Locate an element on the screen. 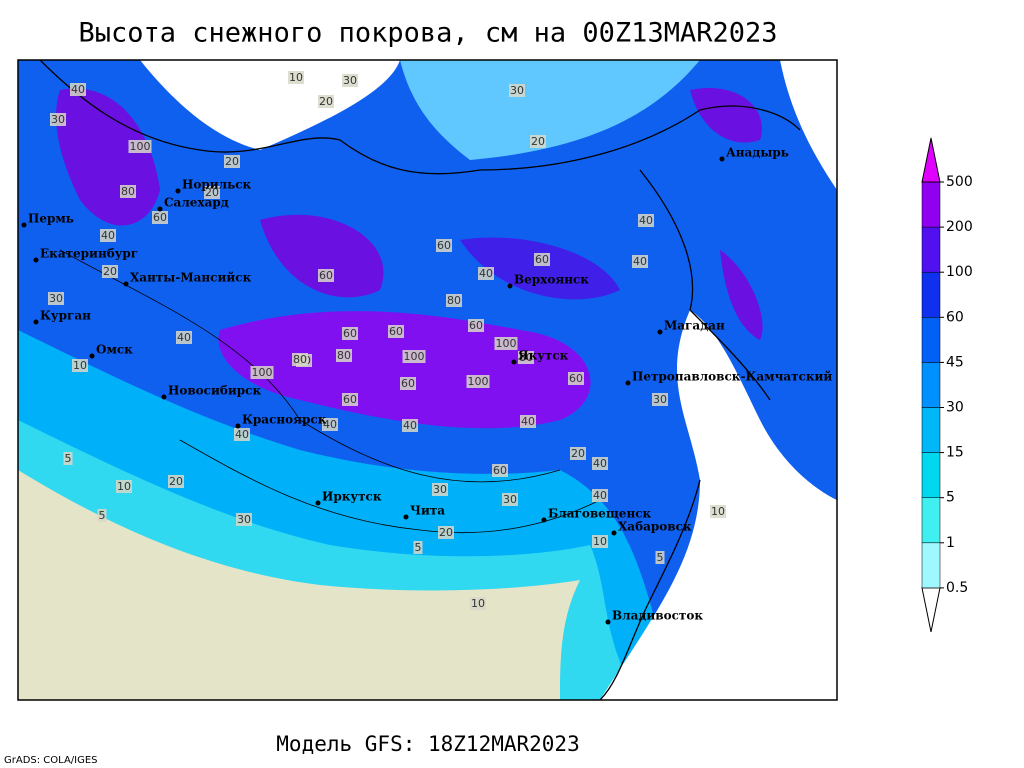 This screenshot has height=768, width=1024. colorbar-label: 100 is located at coordinates (959, 272).